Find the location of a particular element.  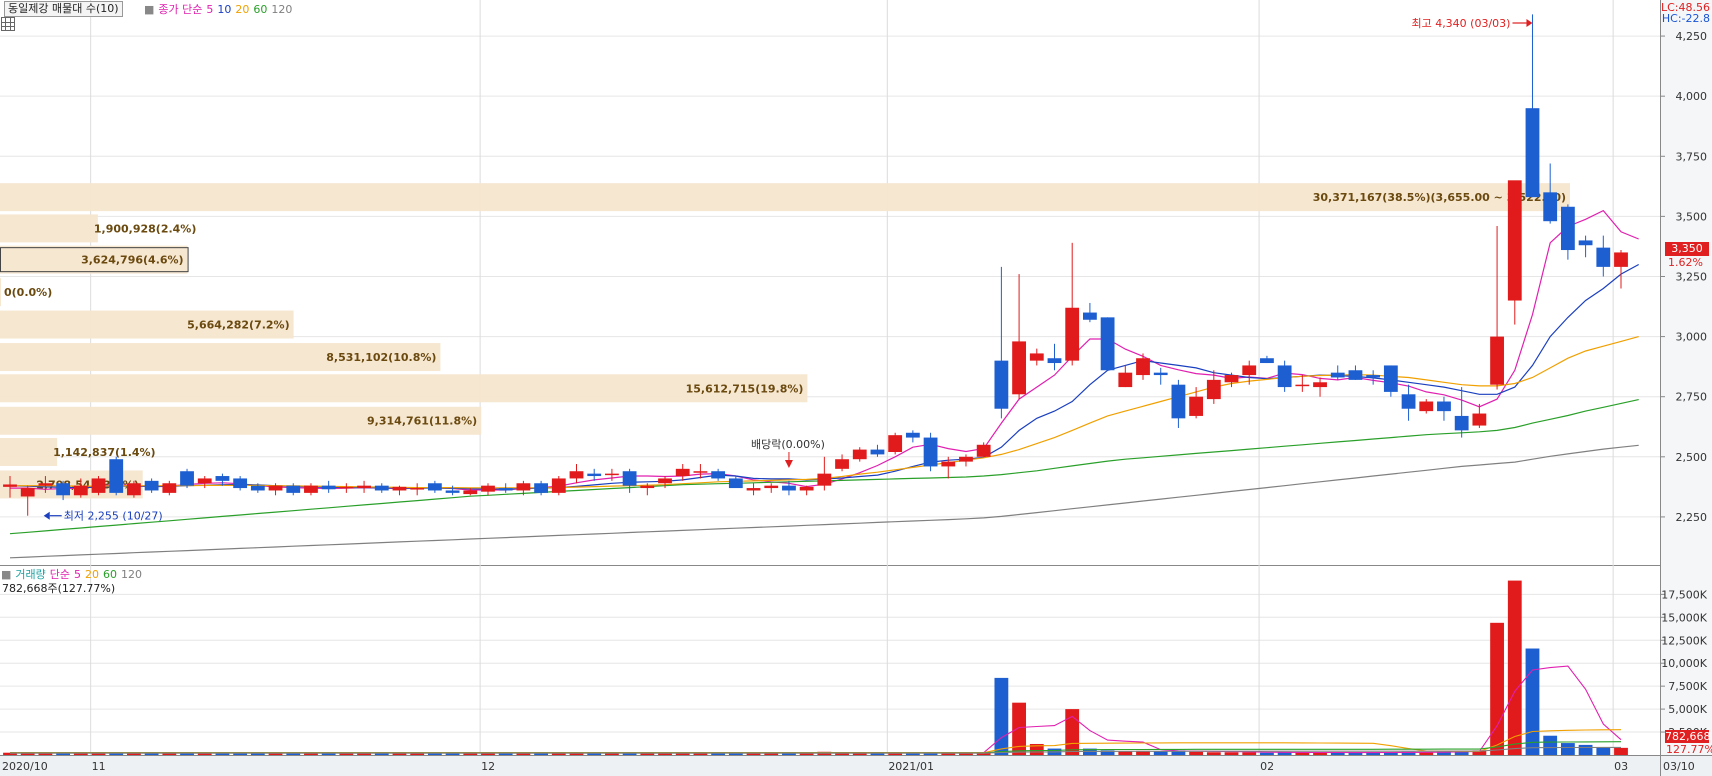

volume-profile-label: 1,142,837(1.4%) is located at coordinates (104, 452).